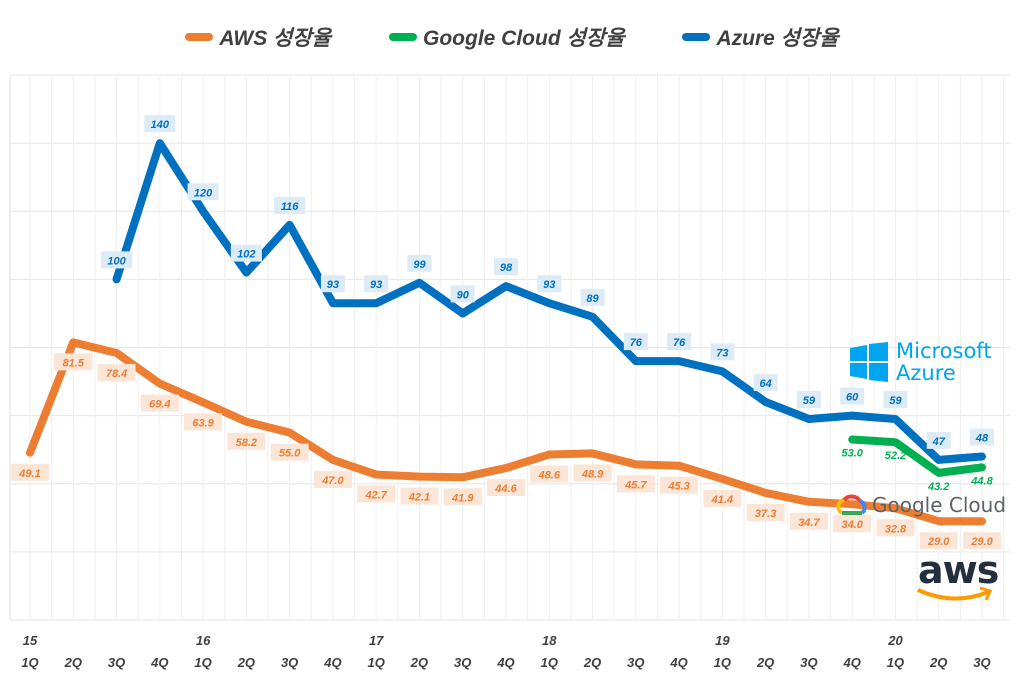 The height and width of the screenshot is (693, 1024). I want to click on x-year-label: 19, so click(722, 640).